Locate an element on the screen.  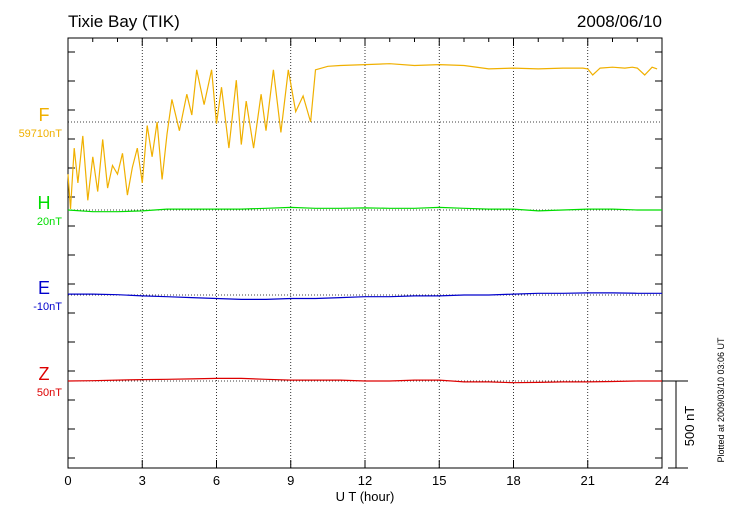
scale-bar-label: 500 nT is located at coordinates (689, 426).